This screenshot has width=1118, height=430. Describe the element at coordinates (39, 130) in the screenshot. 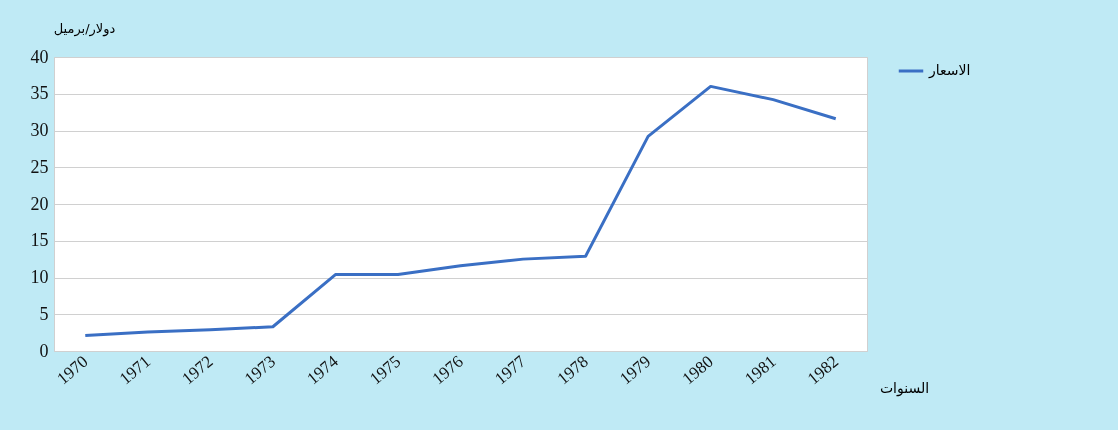

I see `y-tick-label: 30` at that location.